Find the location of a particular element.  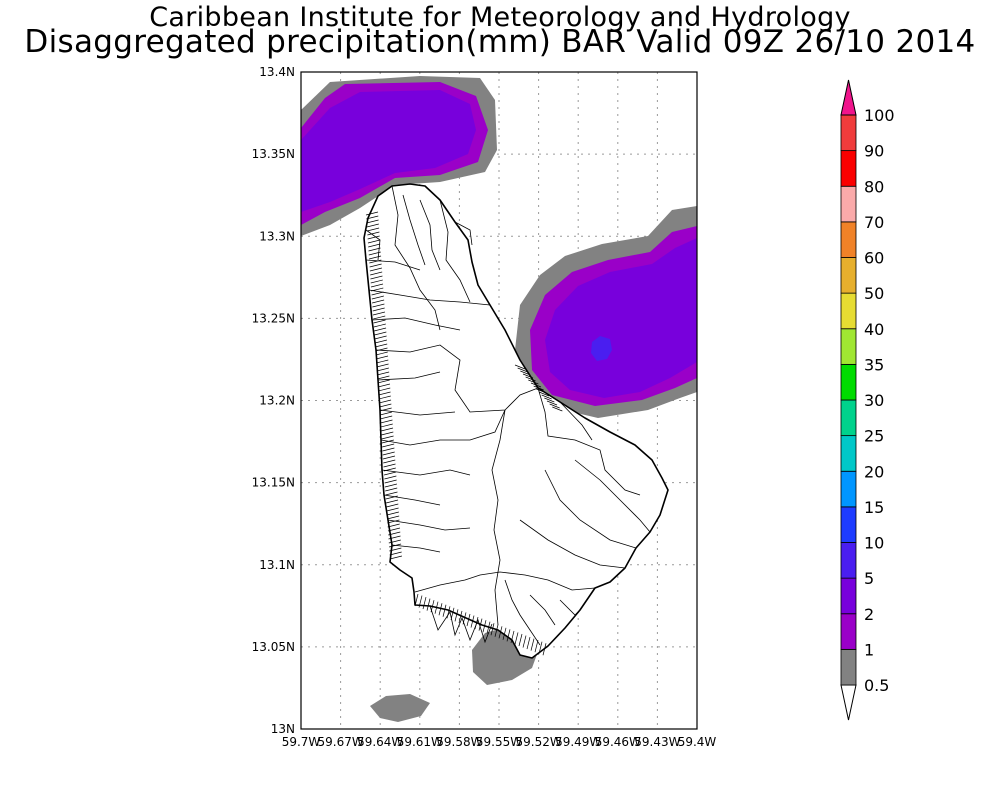

lon-tick-label: 59.55W is located at coordinates (499, 742).